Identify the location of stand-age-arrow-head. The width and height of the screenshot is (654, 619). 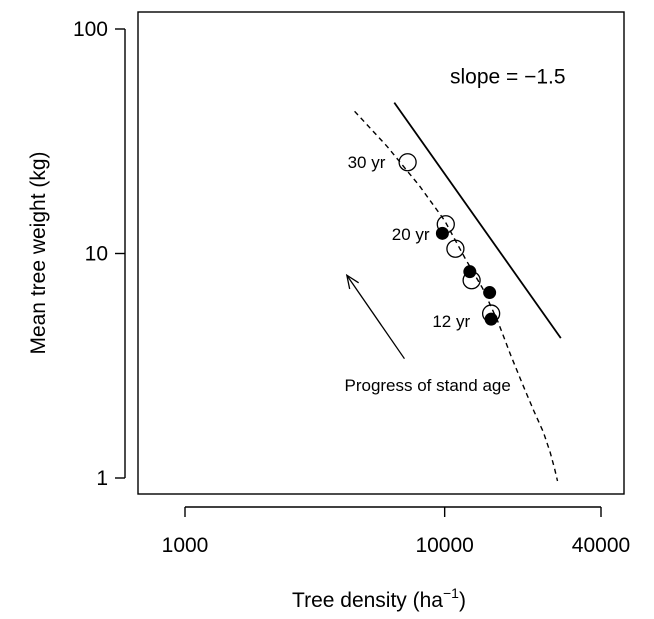
(352, 281).